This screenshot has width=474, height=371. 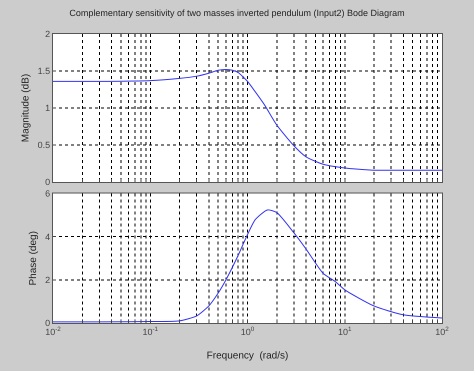 I want to click on y-tick-label: 1, so click(x=47, y=108).